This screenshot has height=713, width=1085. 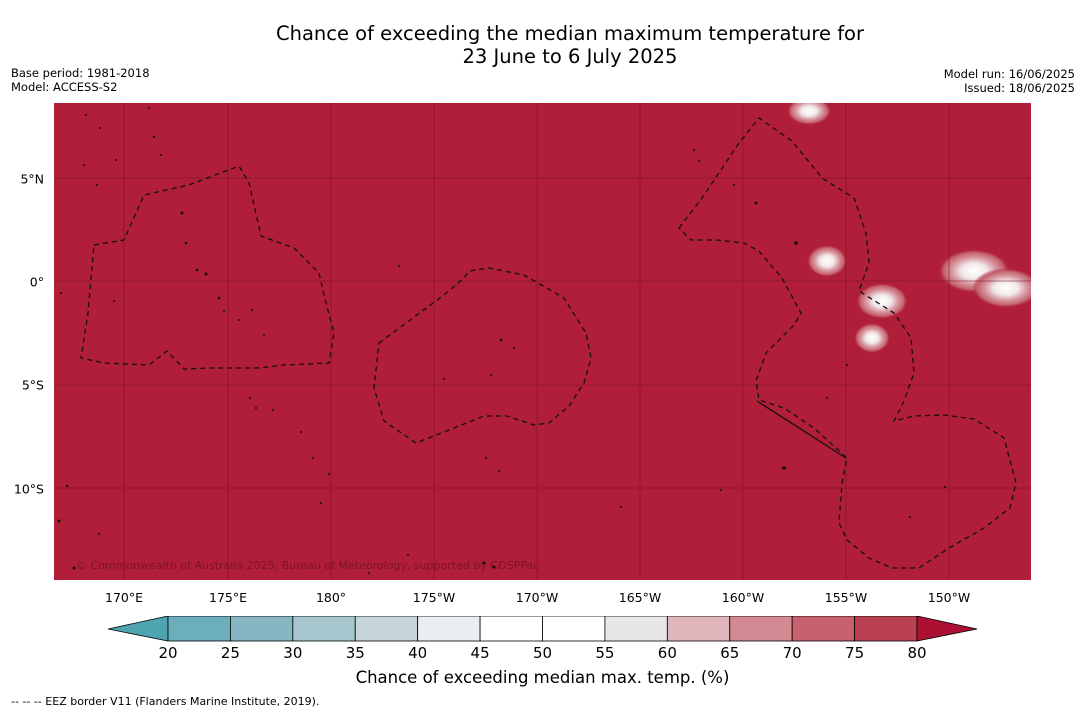 What do you see at coordinates (605, 653) in the screenshot?
I see `colorbar-tick-label: 55` at bounding box center [605, 653].